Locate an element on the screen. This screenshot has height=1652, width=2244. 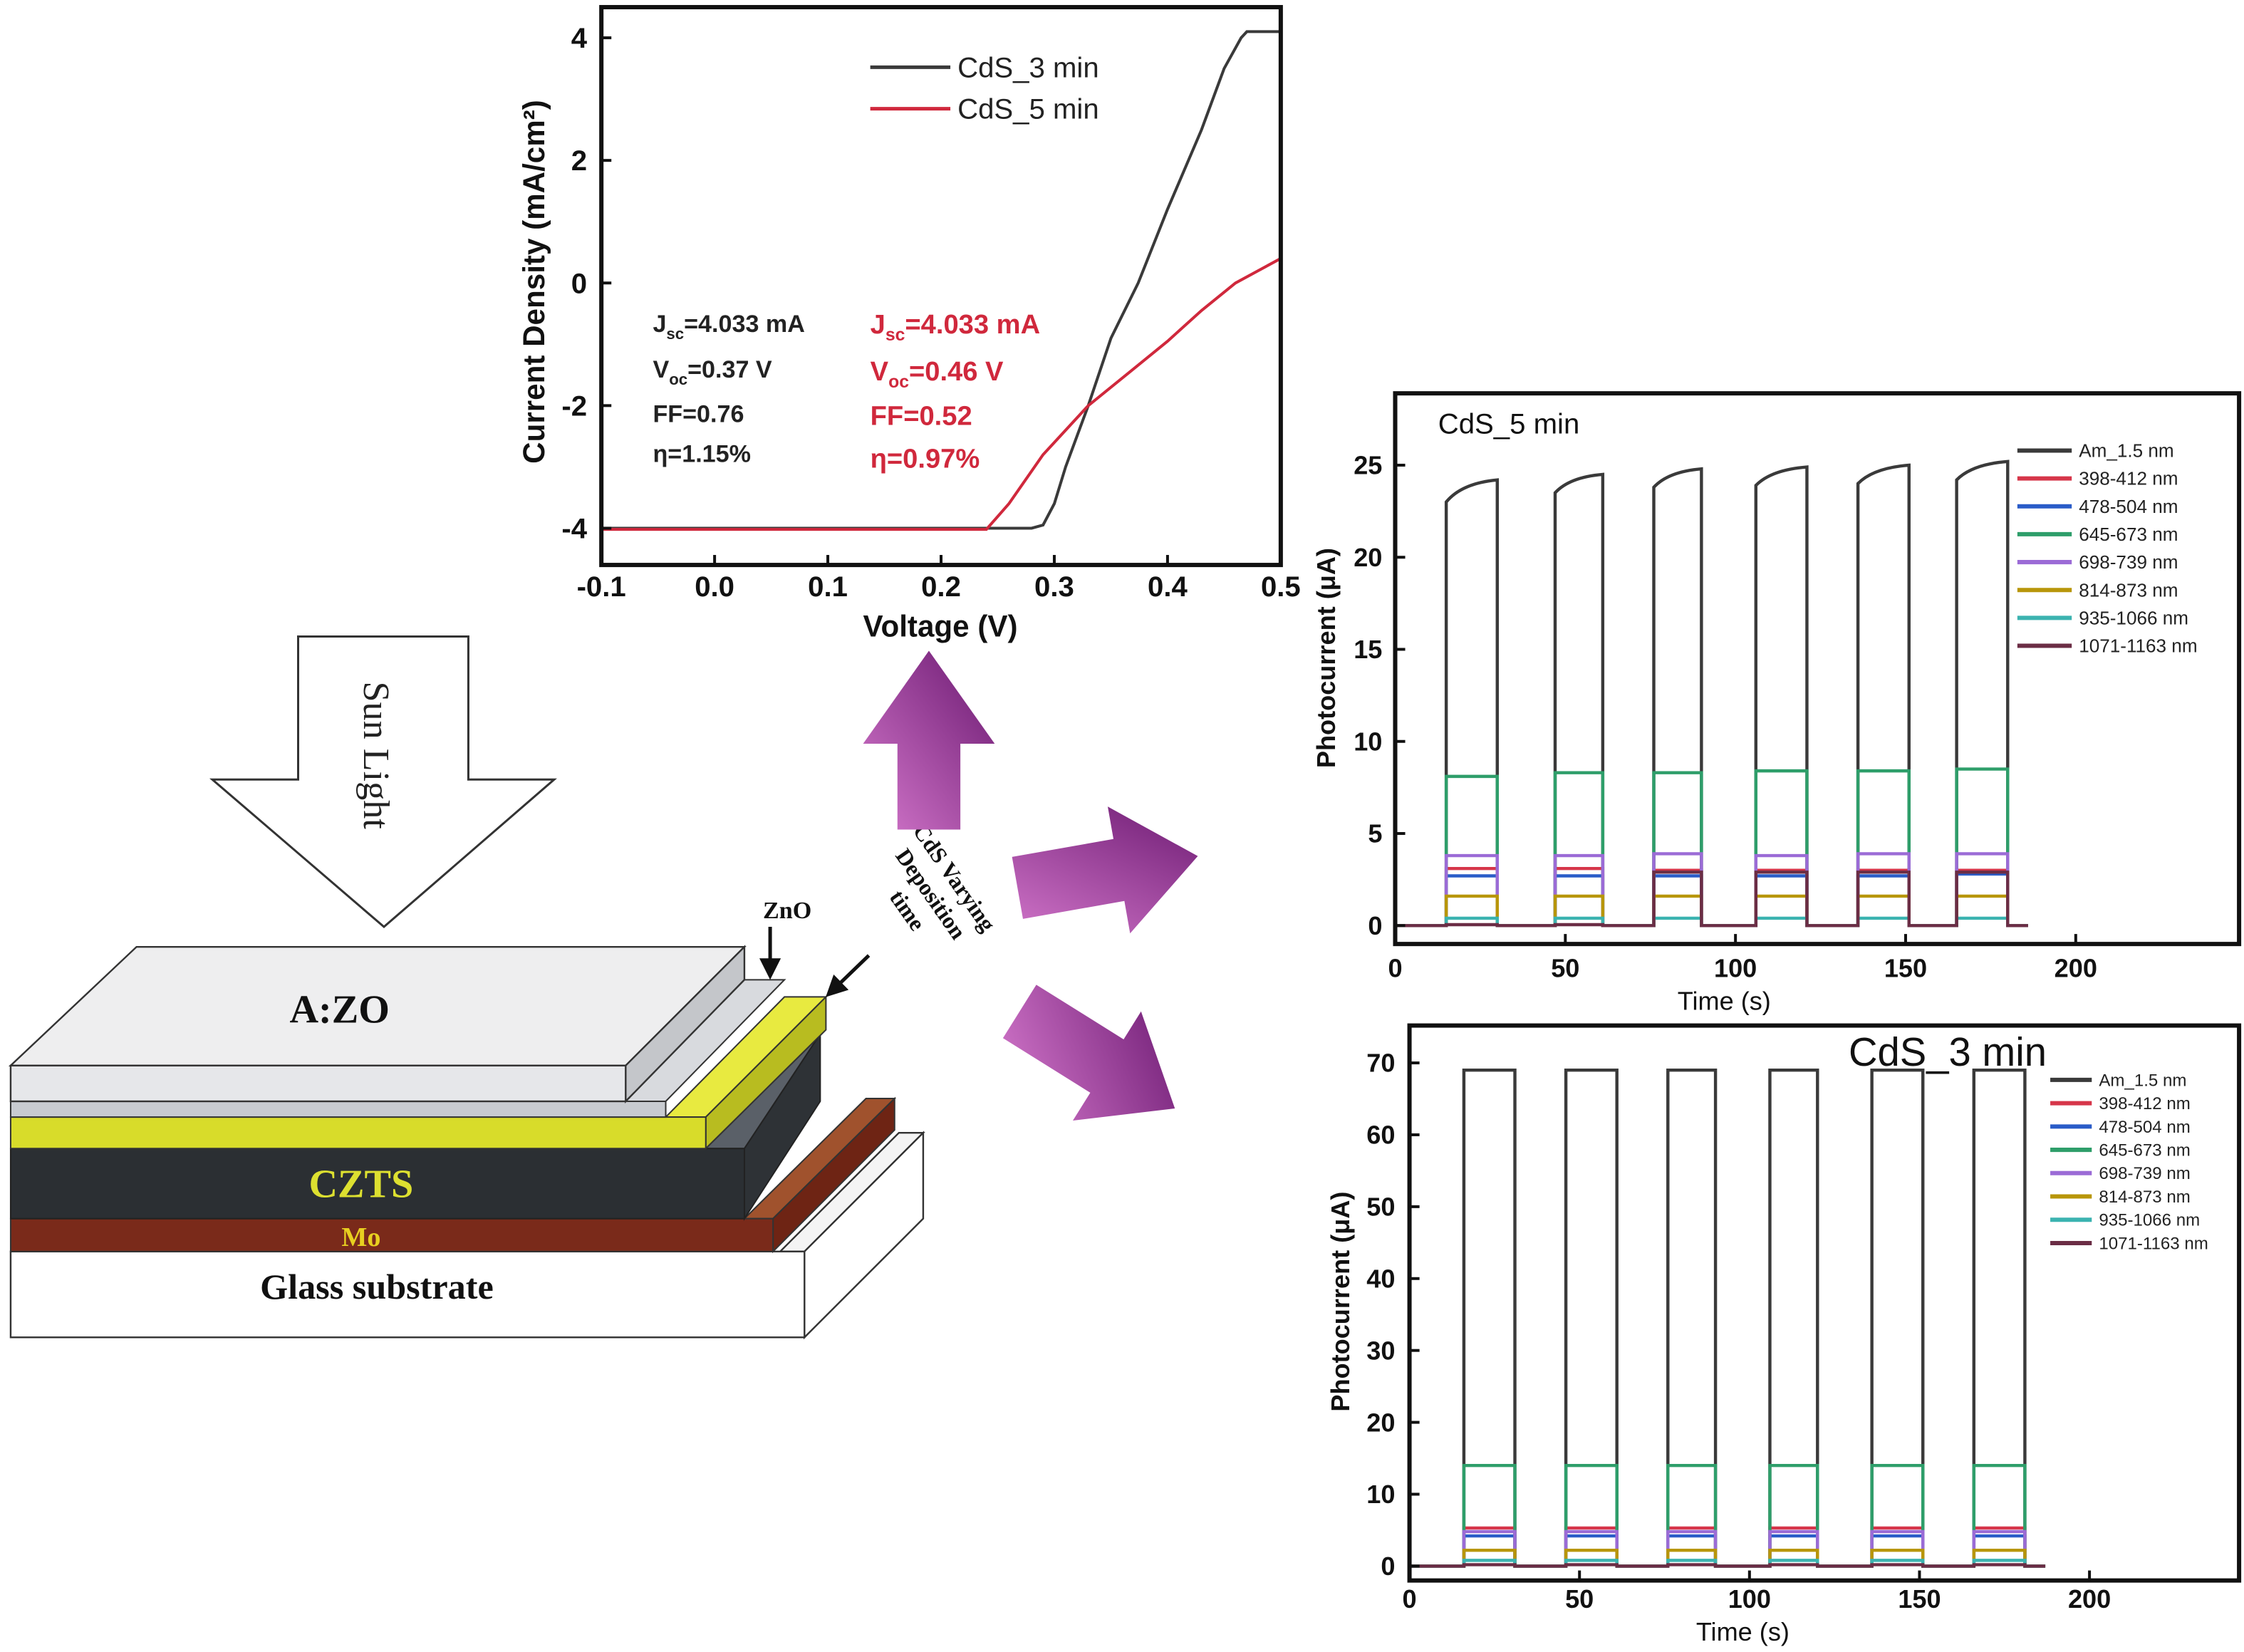
annotation-main: FF=0.76 is located at coordinates (698, 413).